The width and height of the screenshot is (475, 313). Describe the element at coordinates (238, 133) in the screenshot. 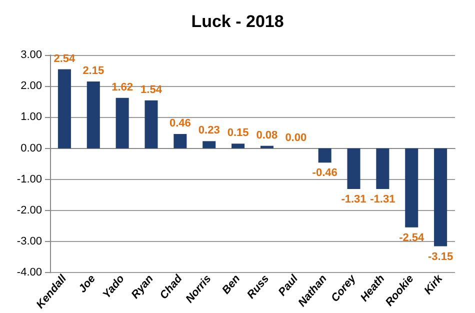

I see `data-label: 0.15` at that location.